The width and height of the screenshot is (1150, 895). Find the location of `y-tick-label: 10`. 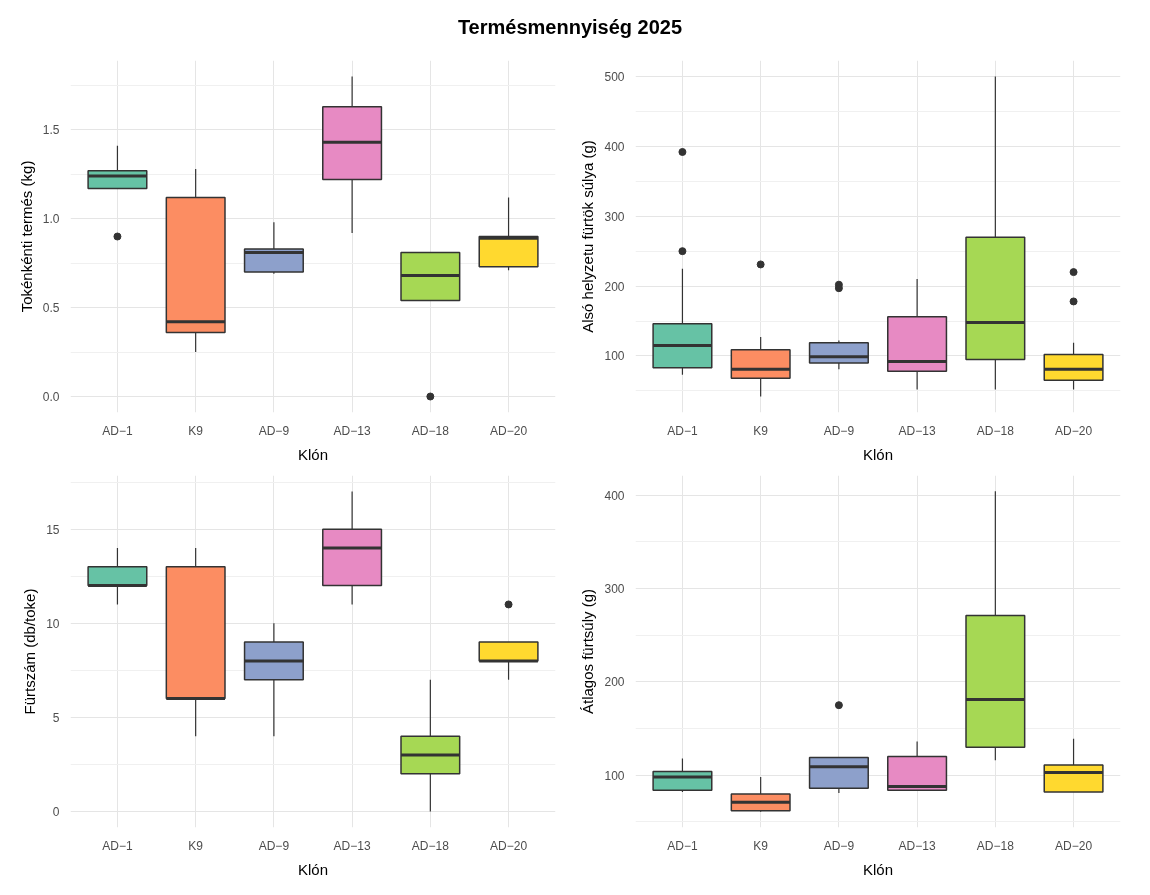

y-tick-label: 10 is located at coordinates (53, 623).